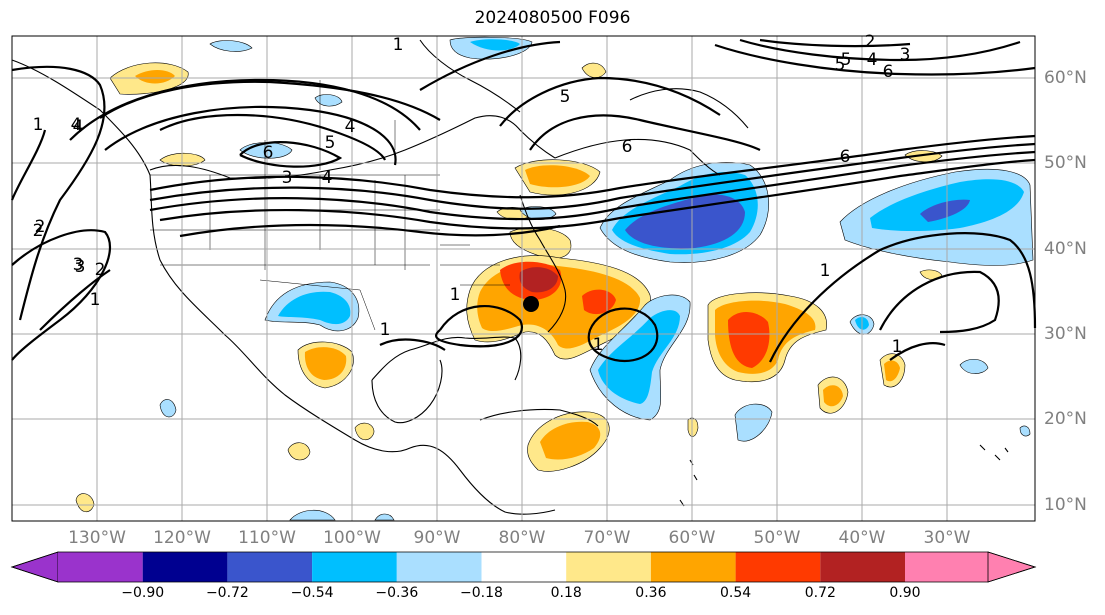 The height and width of the screenshot is (615, 1105). What do you see at coordinates (531, 304) in the screenshot?
I see `storm-center-marker` at bounding box center [531, 304].